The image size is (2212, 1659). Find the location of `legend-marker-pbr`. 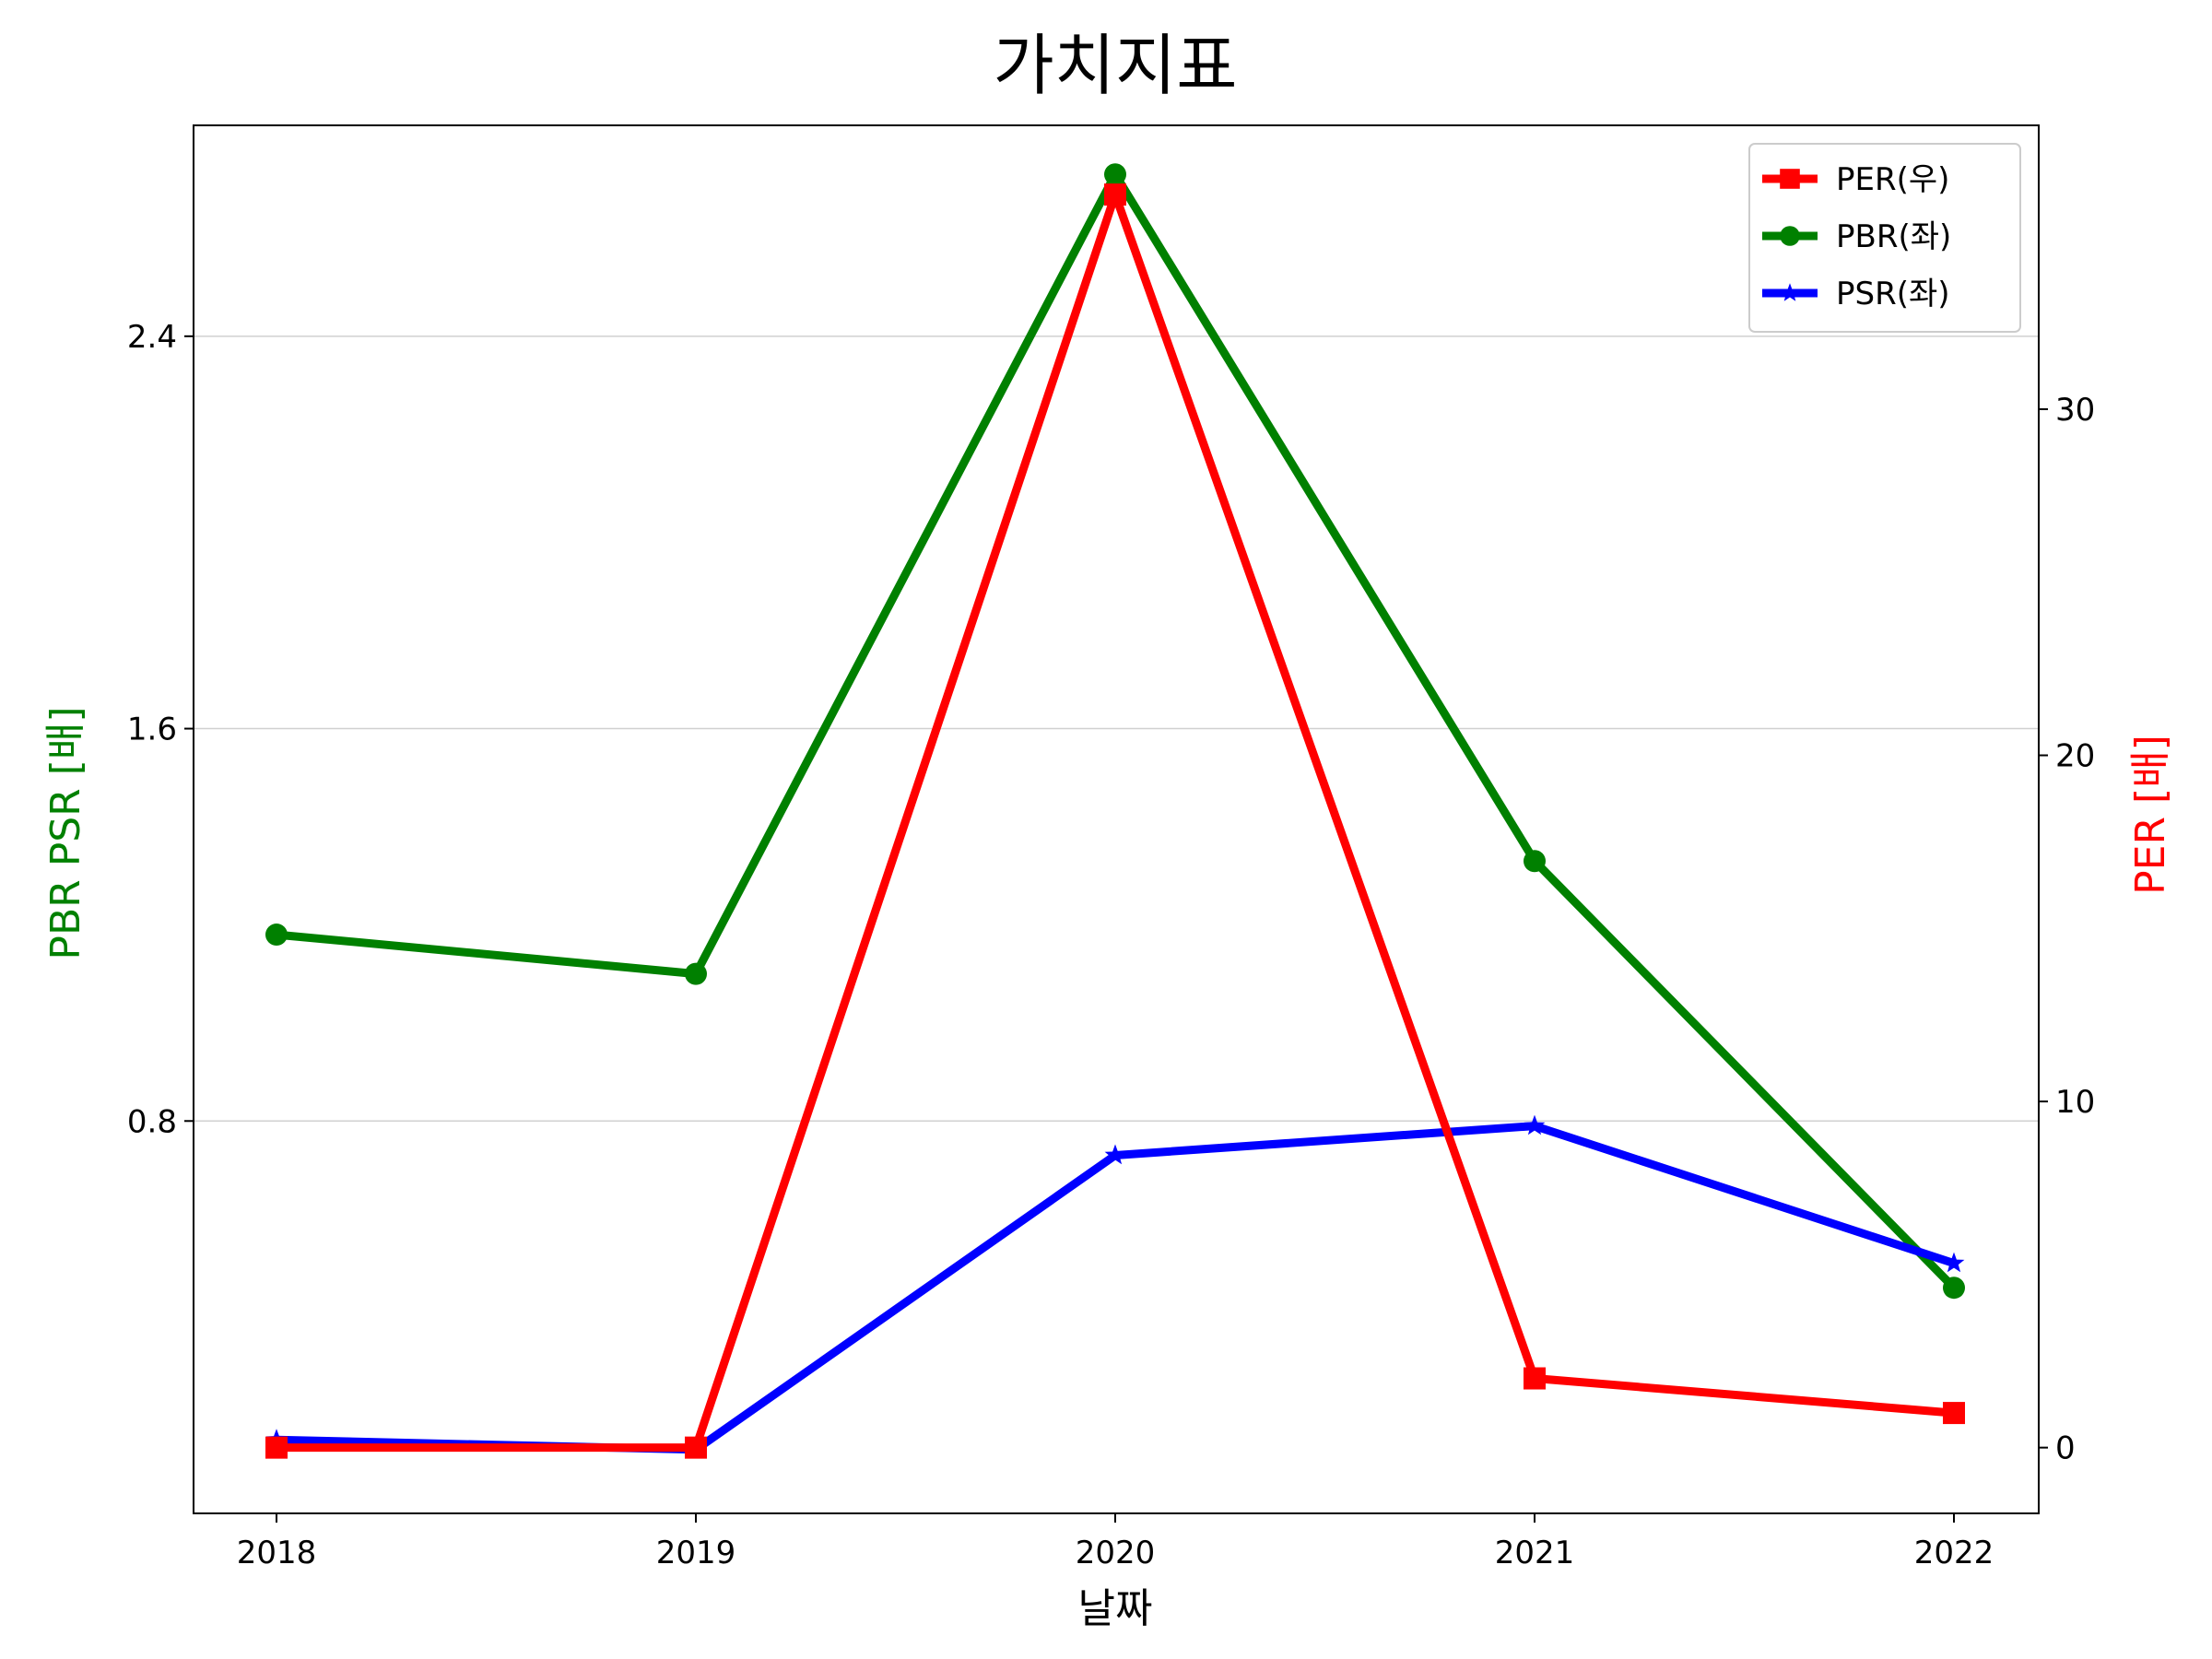

legend-marker-pbr is located at coordinates (1790, 236).